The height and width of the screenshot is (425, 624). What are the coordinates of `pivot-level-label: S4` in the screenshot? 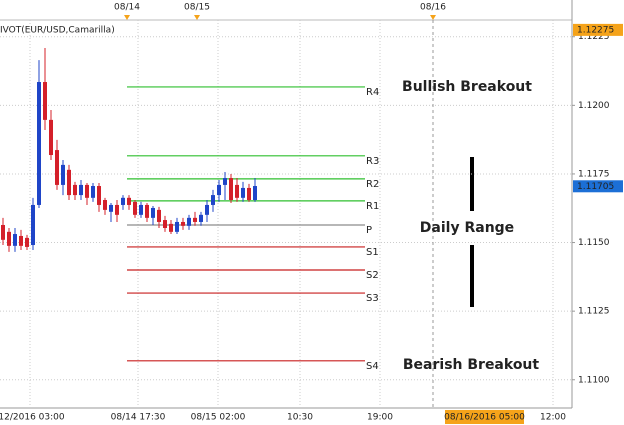 It's located at (372, 366).